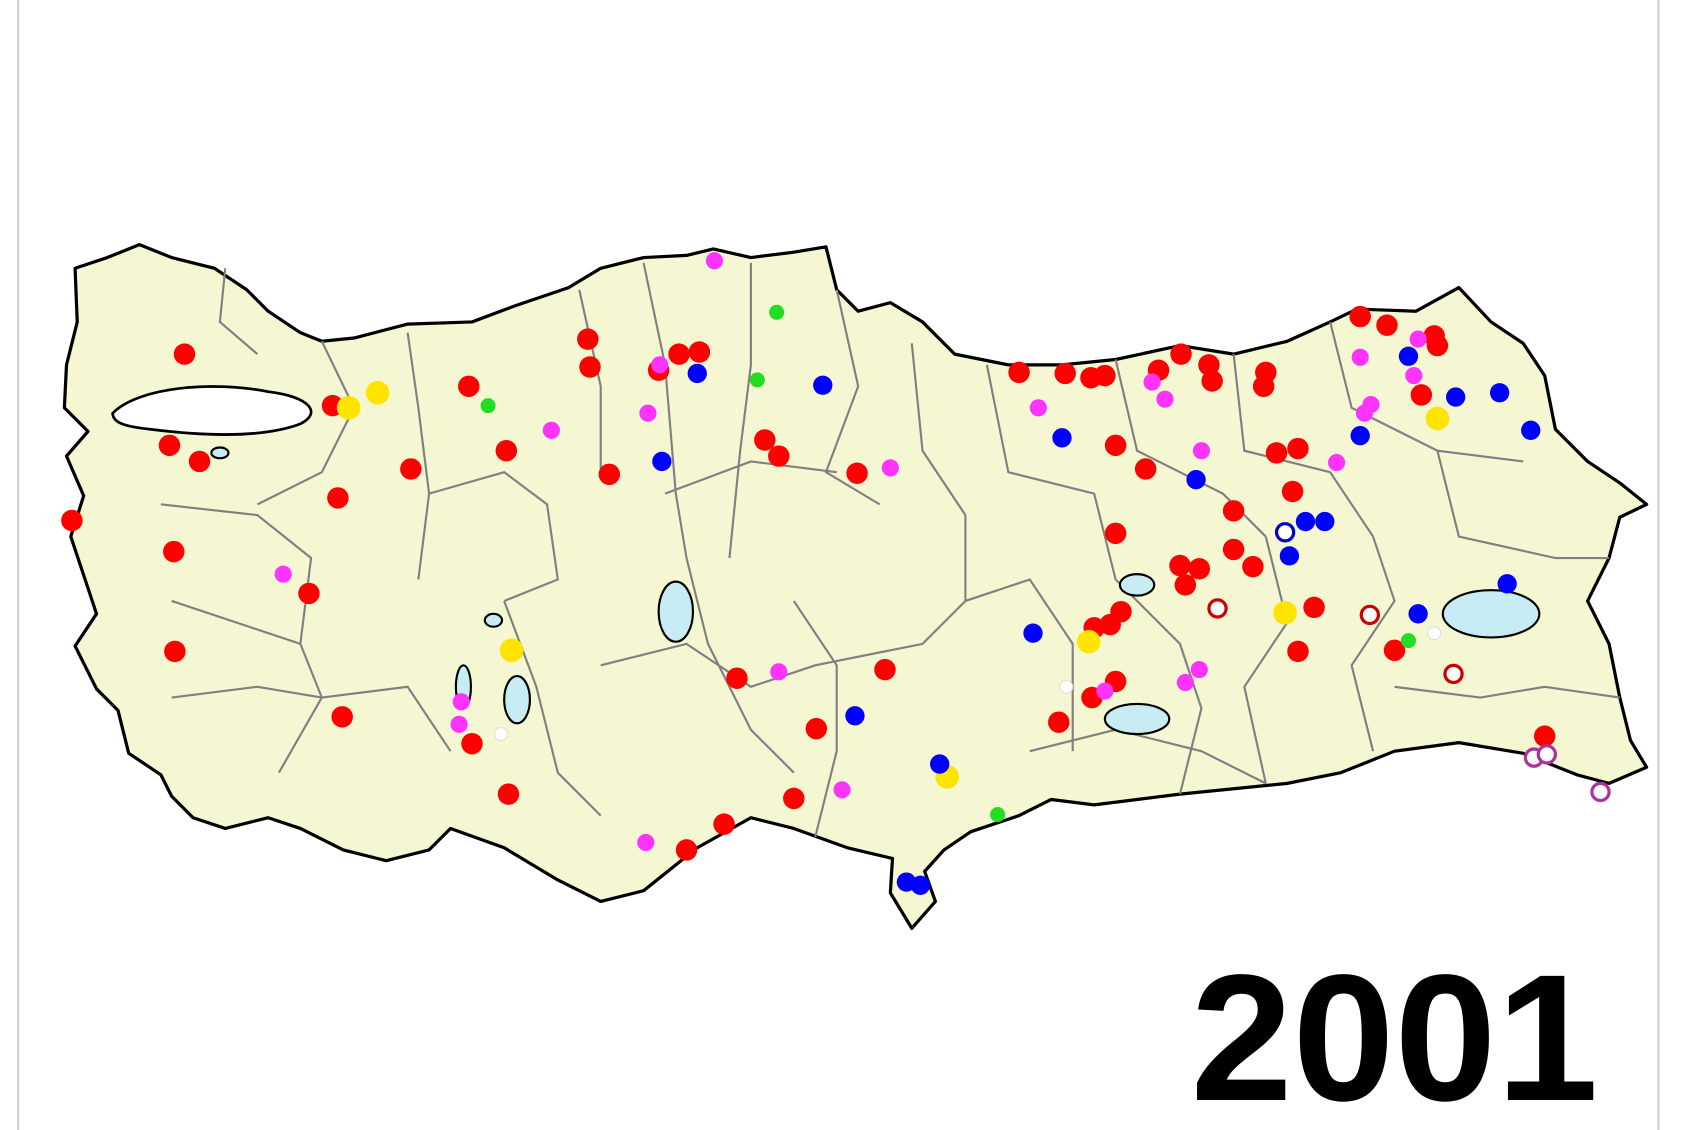 The height and width of the screenshot is (1130, 1682). Describe the element at coordinates (1491, 614) in the screenshot. I see `lake-van` at that location.